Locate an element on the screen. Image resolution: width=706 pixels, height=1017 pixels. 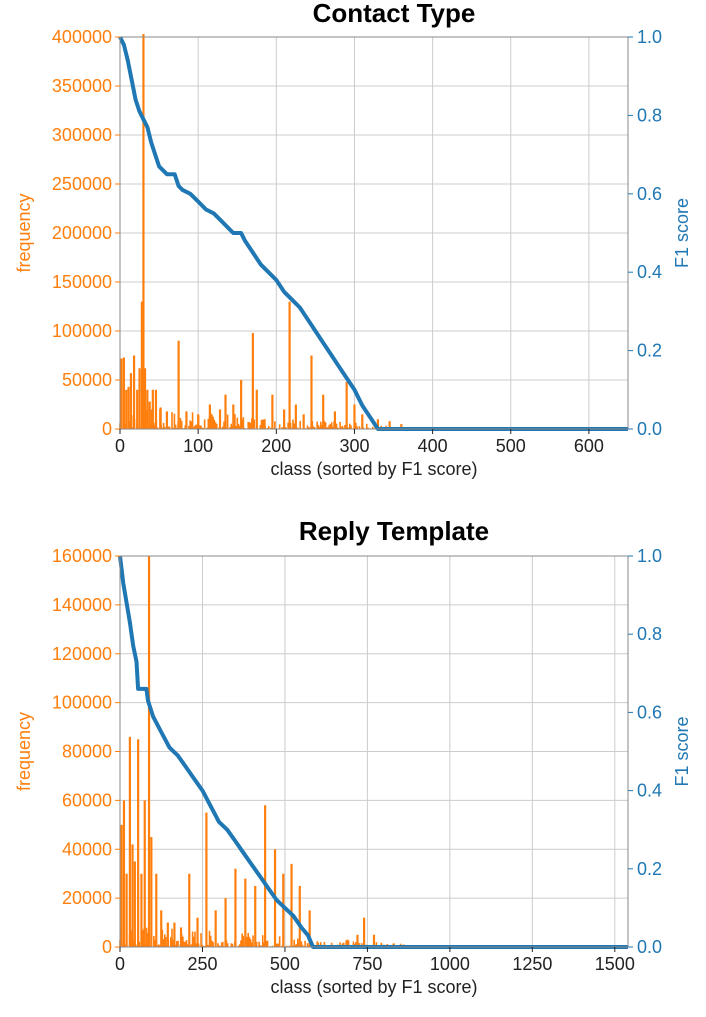
y-tick-label: 300000 is located at coordinates (82, 135).